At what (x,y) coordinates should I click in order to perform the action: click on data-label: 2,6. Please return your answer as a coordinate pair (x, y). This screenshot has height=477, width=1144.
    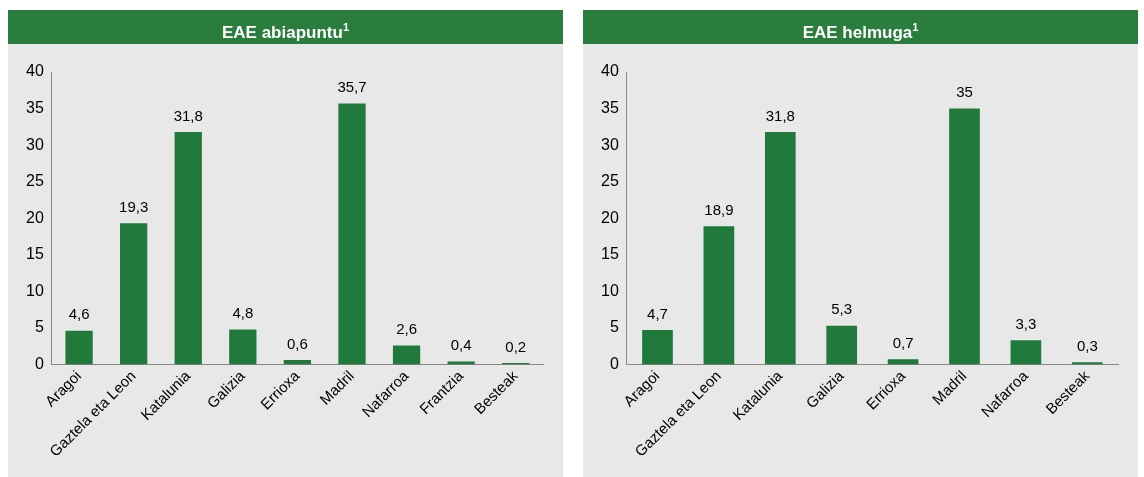
    Looking at the image, I should click on (406, 329).